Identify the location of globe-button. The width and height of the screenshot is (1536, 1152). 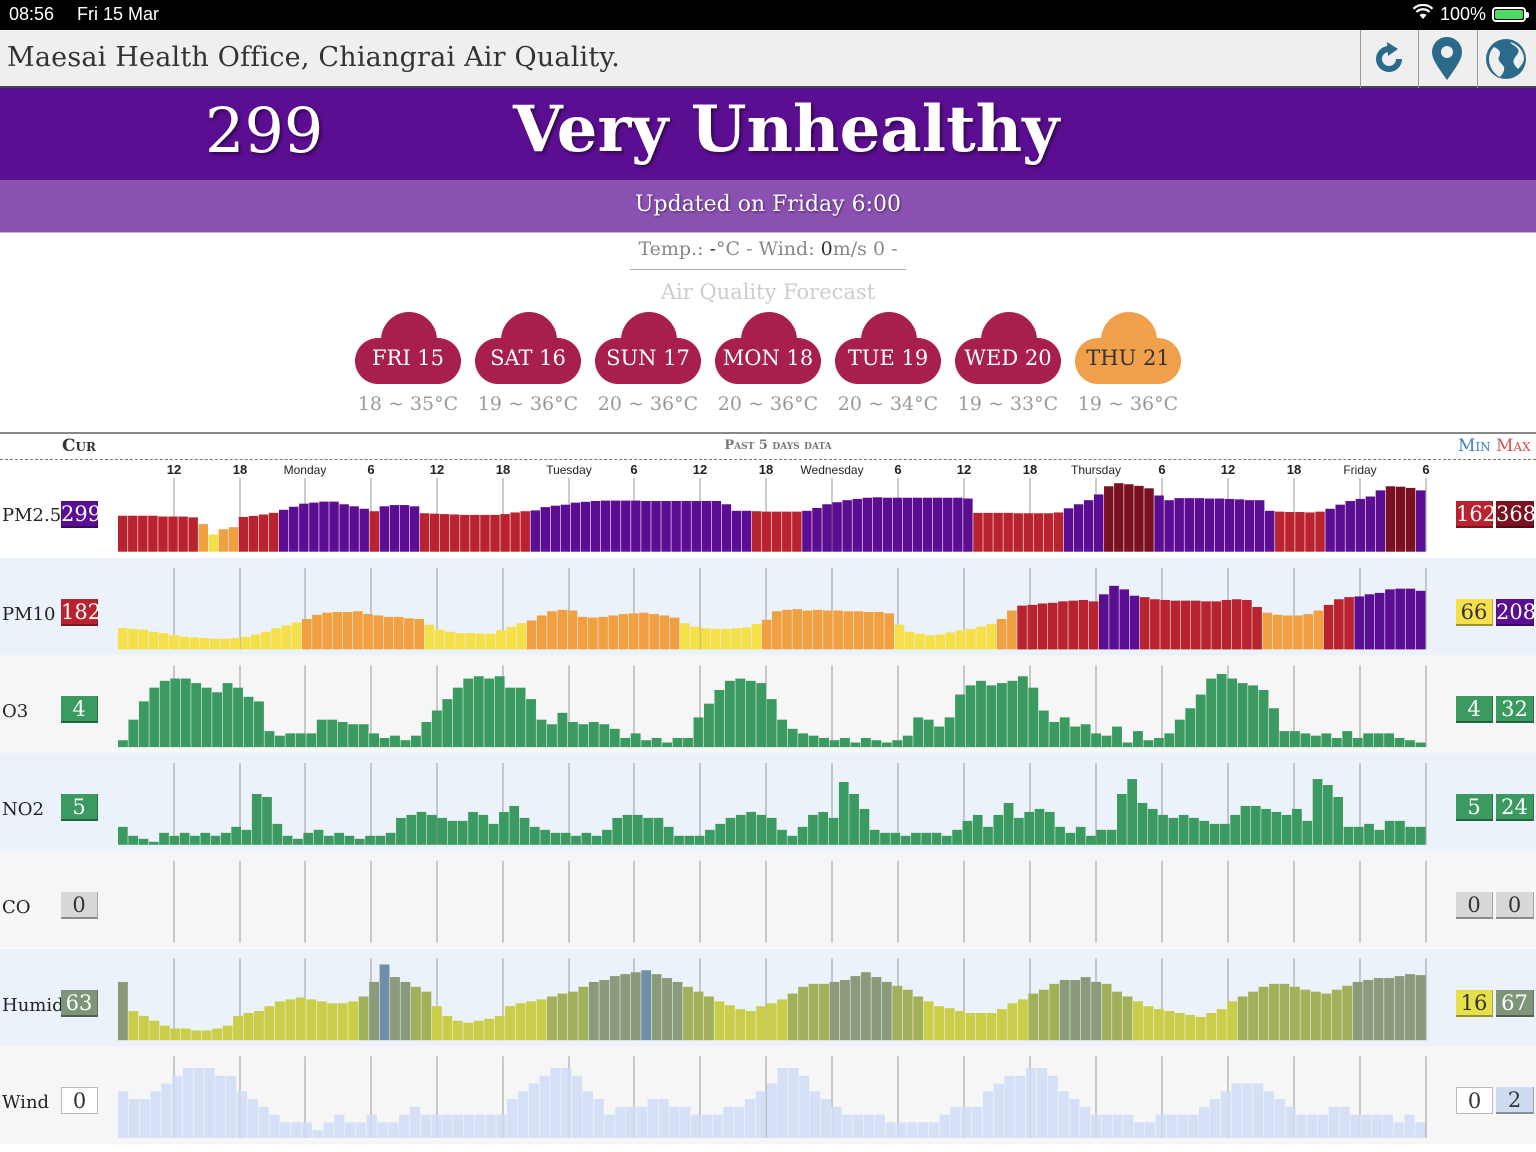
(1505, 59).